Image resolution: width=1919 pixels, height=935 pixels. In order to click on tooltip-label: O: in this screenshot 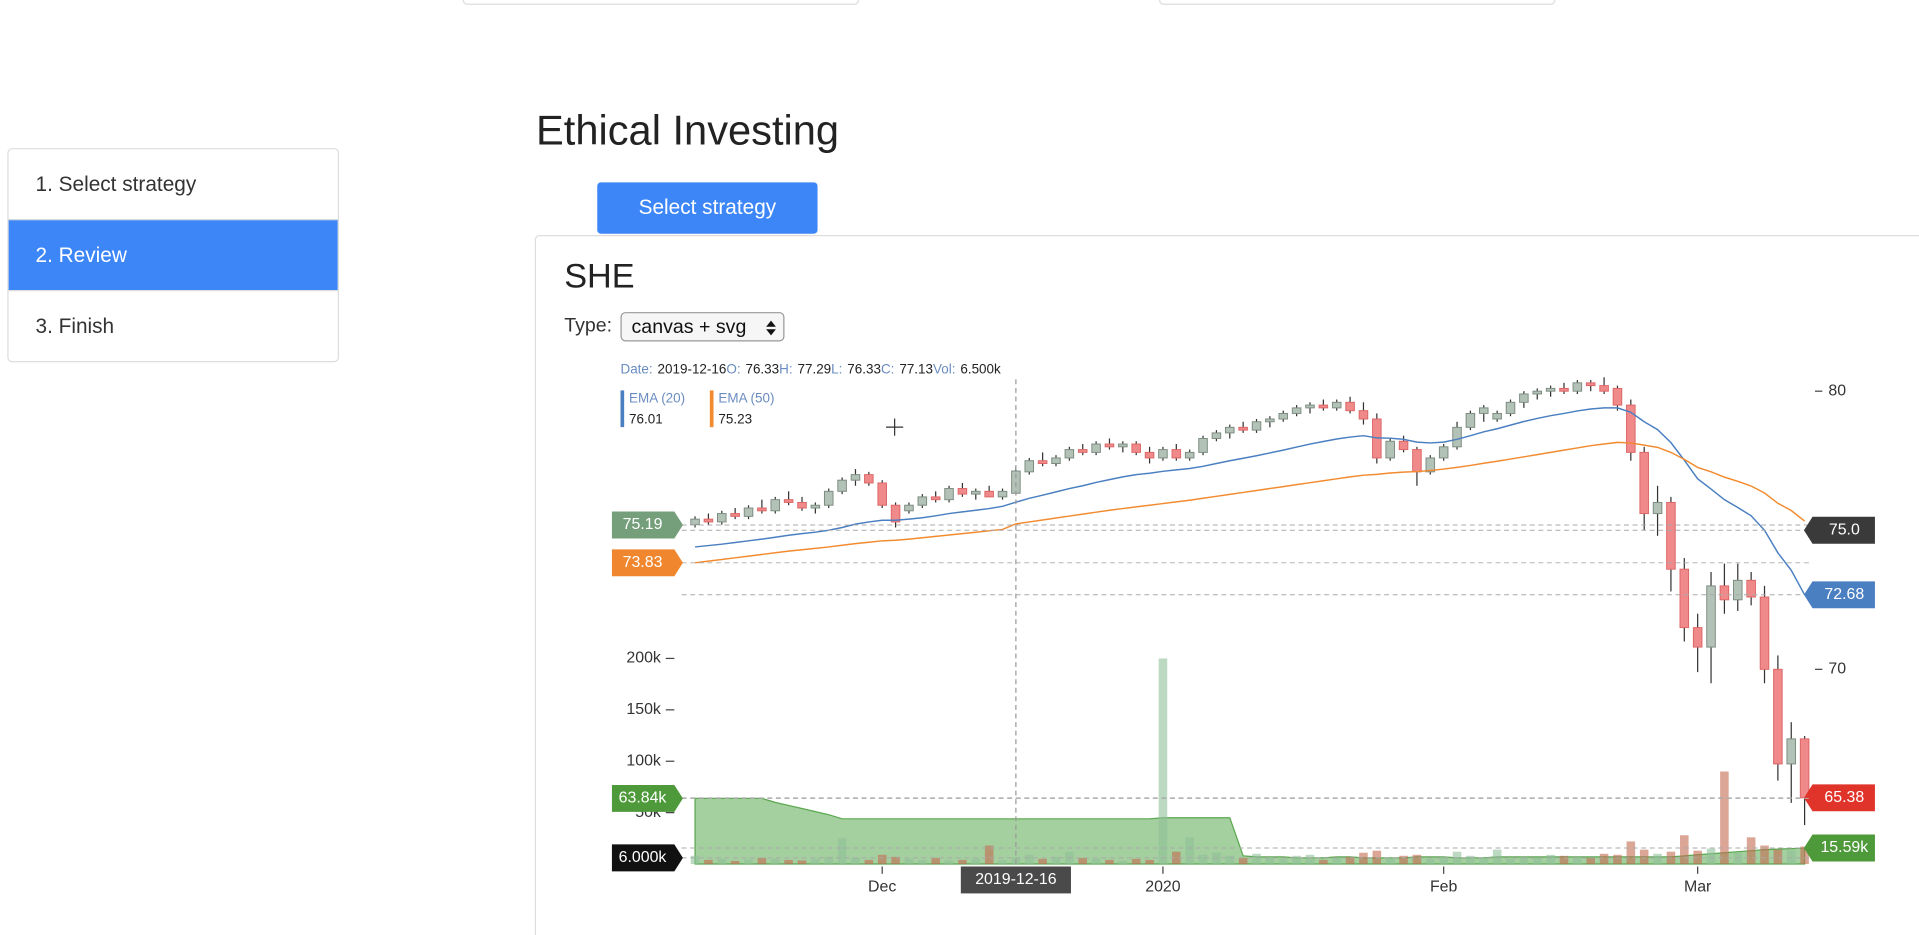, I will do `click(733, 368)`.